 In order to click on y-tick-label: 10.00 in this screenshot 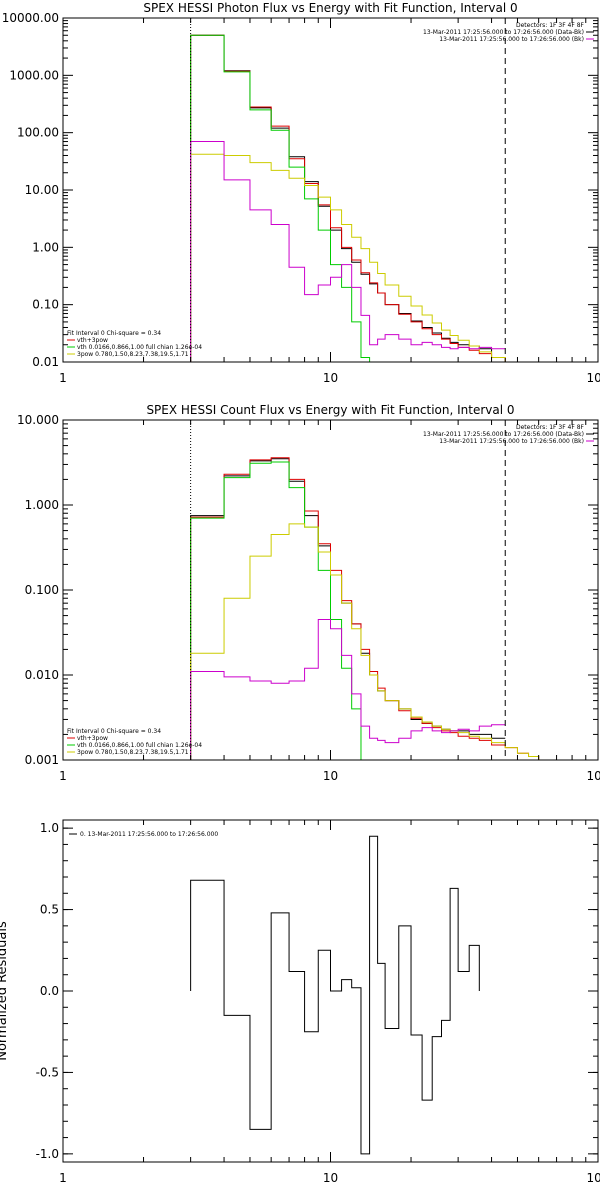, I will do `click(42, 190)`.